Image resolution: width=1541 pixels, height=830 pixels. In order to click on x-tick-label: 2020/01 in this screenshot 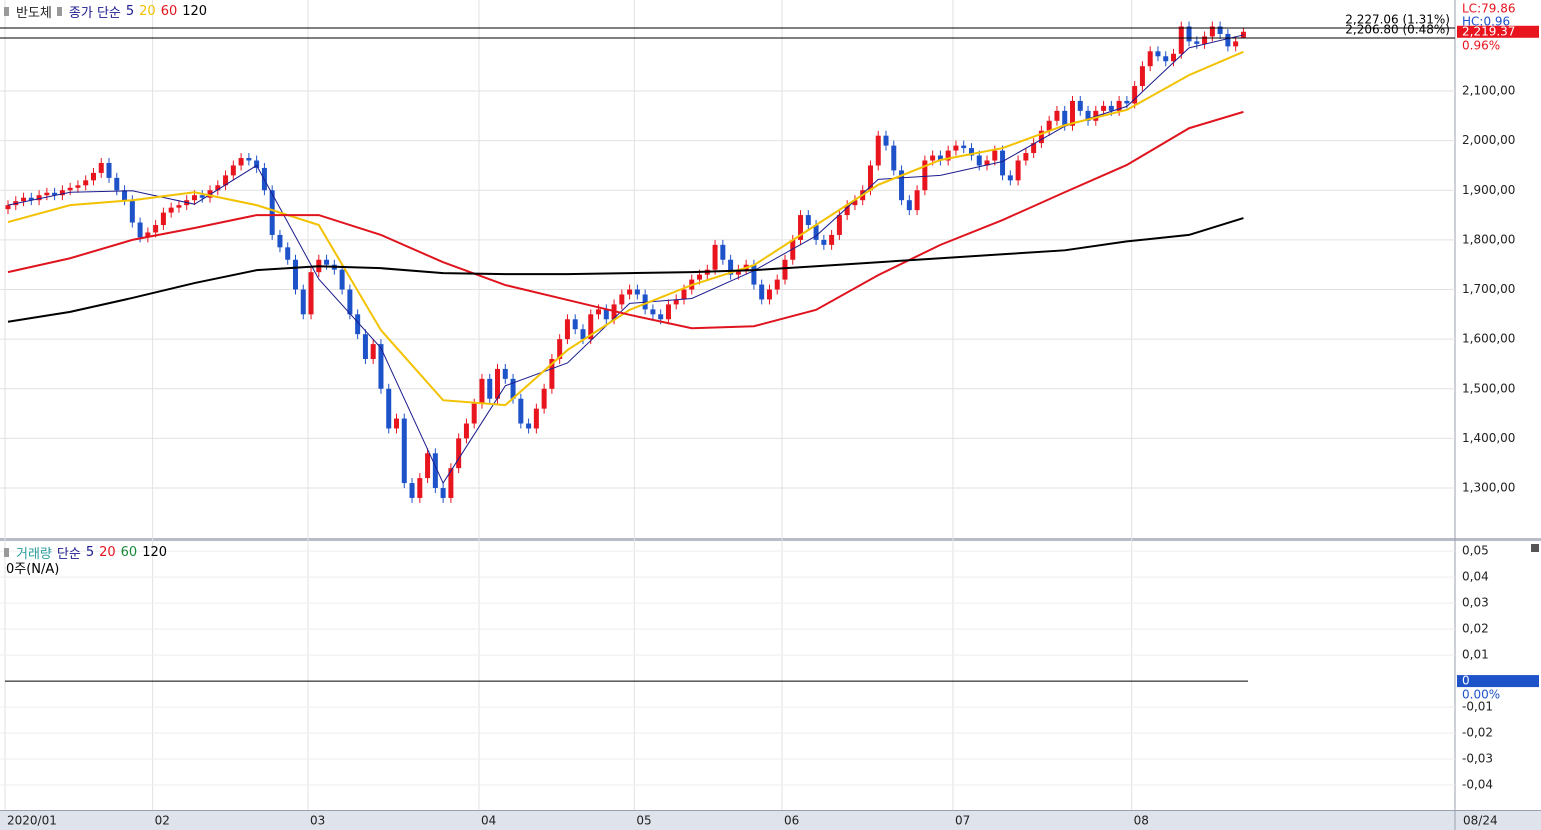, I will do `click(32, 821)`.